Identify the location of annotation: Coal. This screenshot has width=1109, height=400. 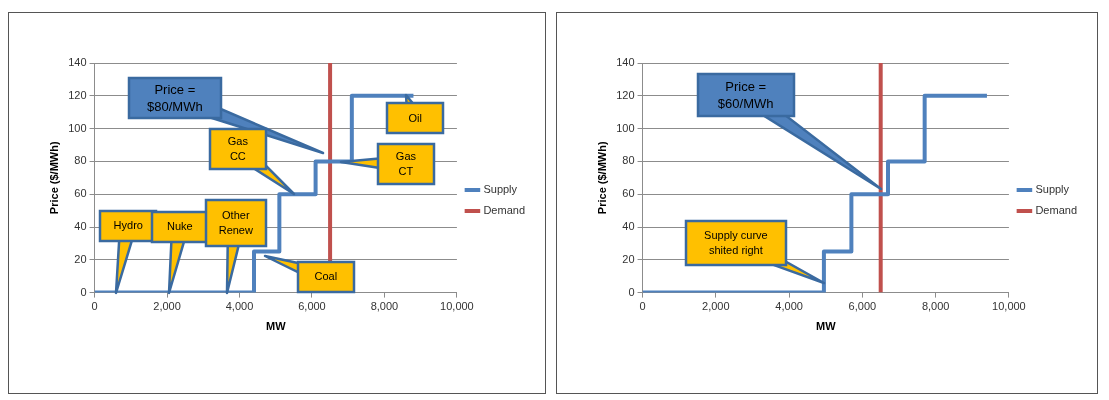
(326, 277).